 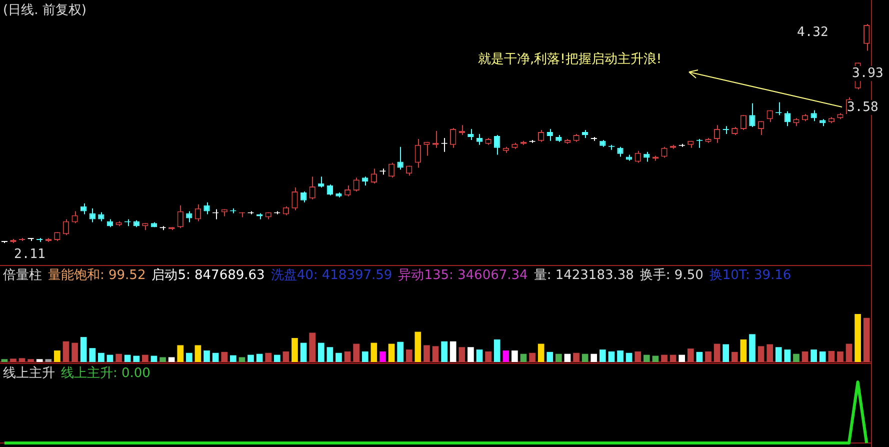 What do you see at coordinates (584, 275) in the screenshot?
I see `text: 量: 1423183.38` at bounding box center [584, 275].